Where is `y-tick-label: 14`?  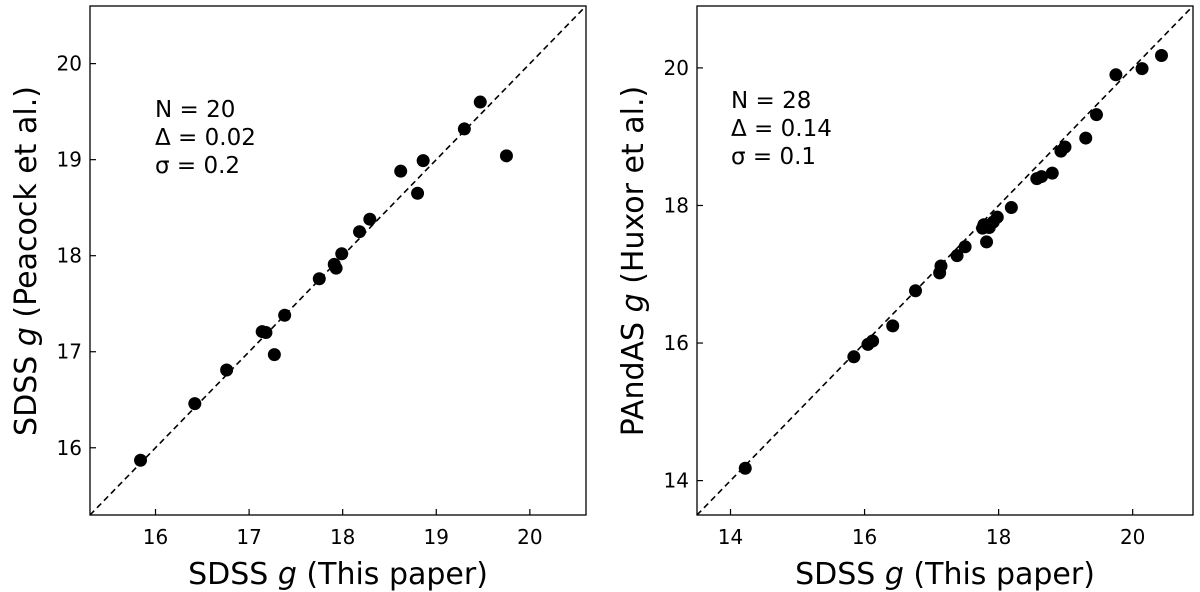 y-tick-label: 14 is located at coordinates (676, 481).